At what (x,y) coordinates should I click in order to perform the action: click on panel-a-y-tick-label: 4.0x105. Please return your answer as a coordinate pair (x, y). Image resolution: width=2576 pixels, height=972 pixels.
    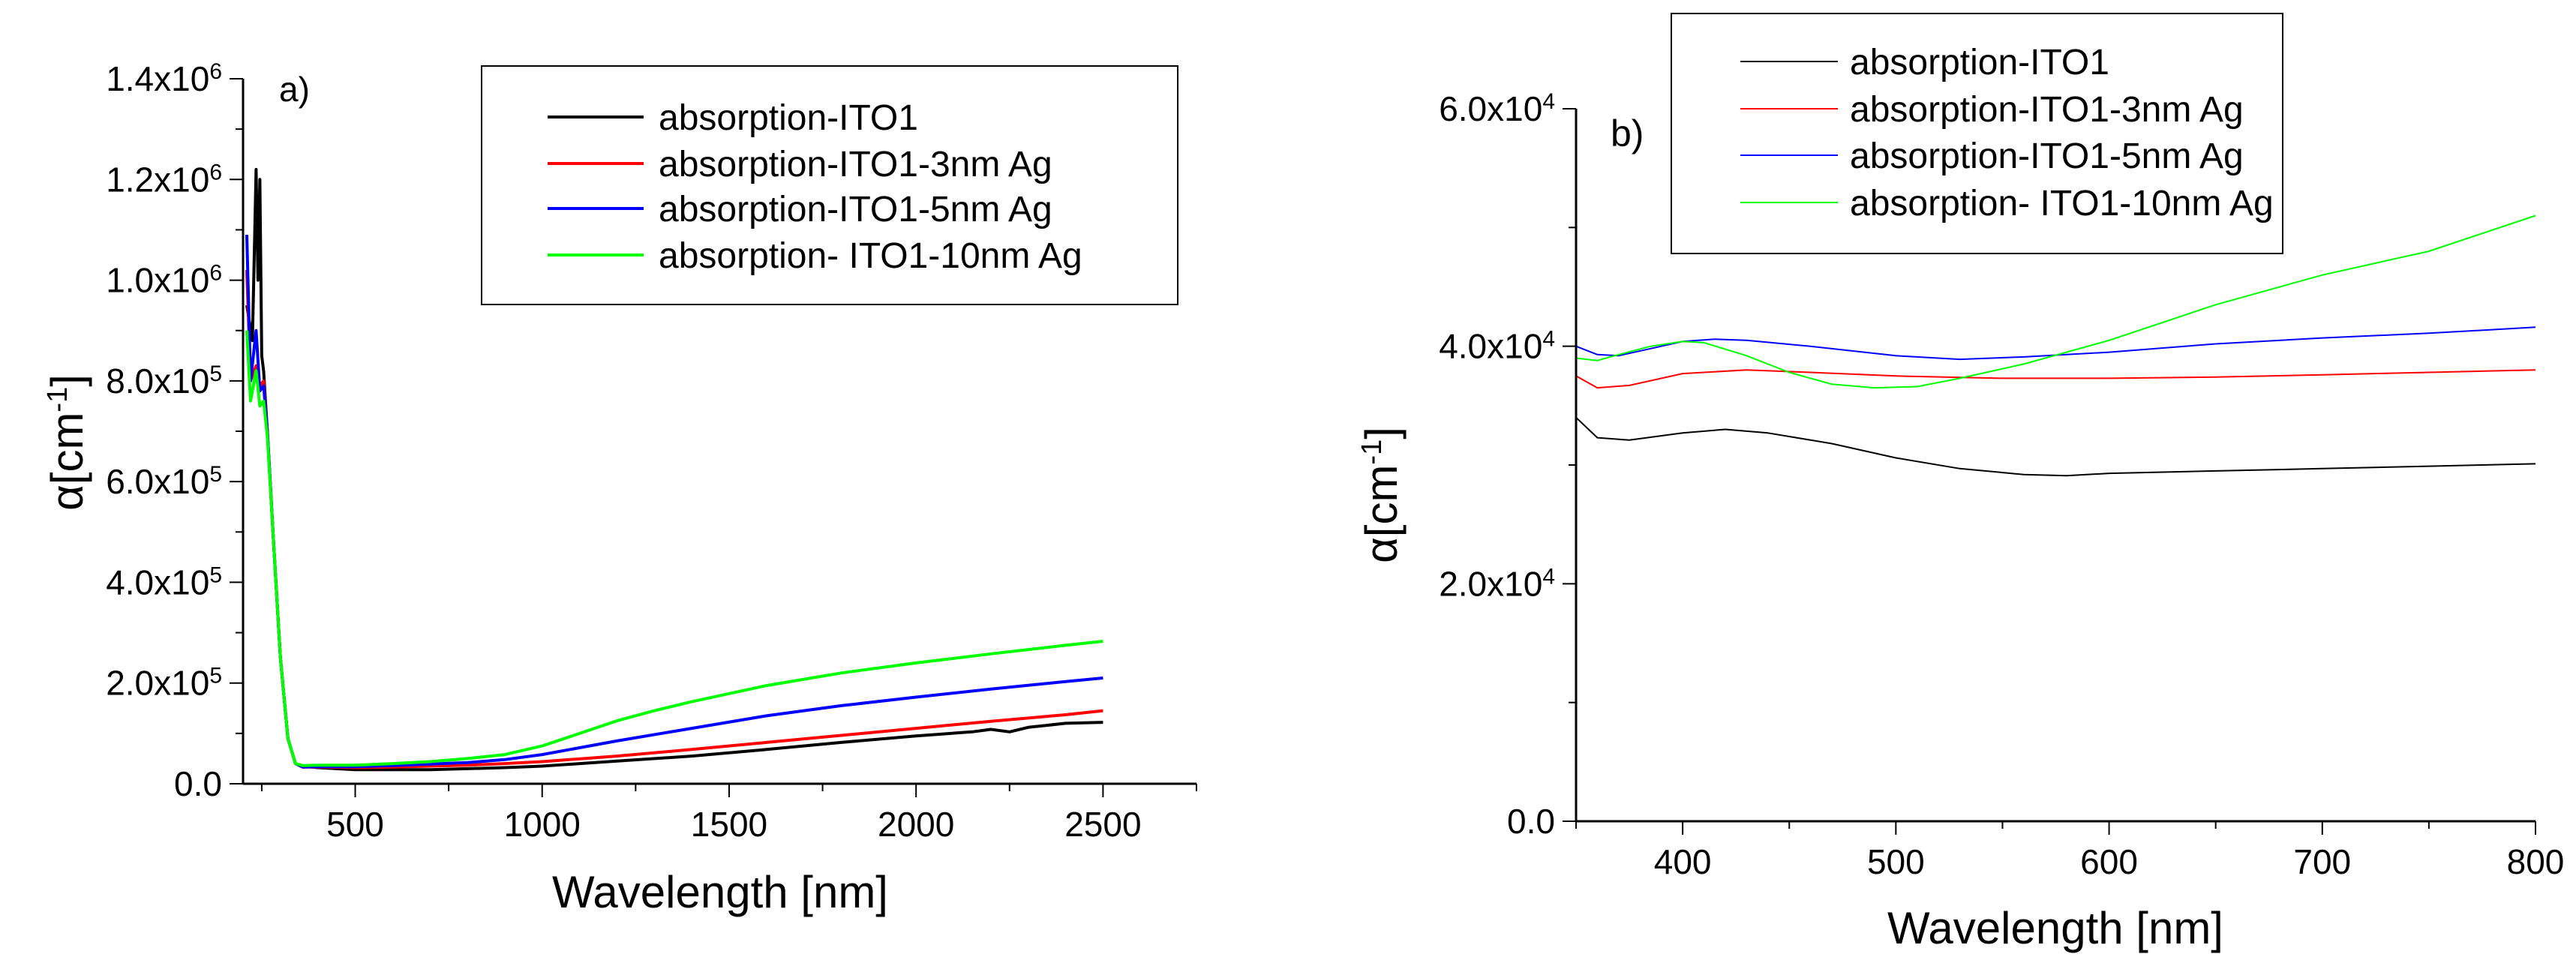
    Looking at the image, I should click on (164, 582).